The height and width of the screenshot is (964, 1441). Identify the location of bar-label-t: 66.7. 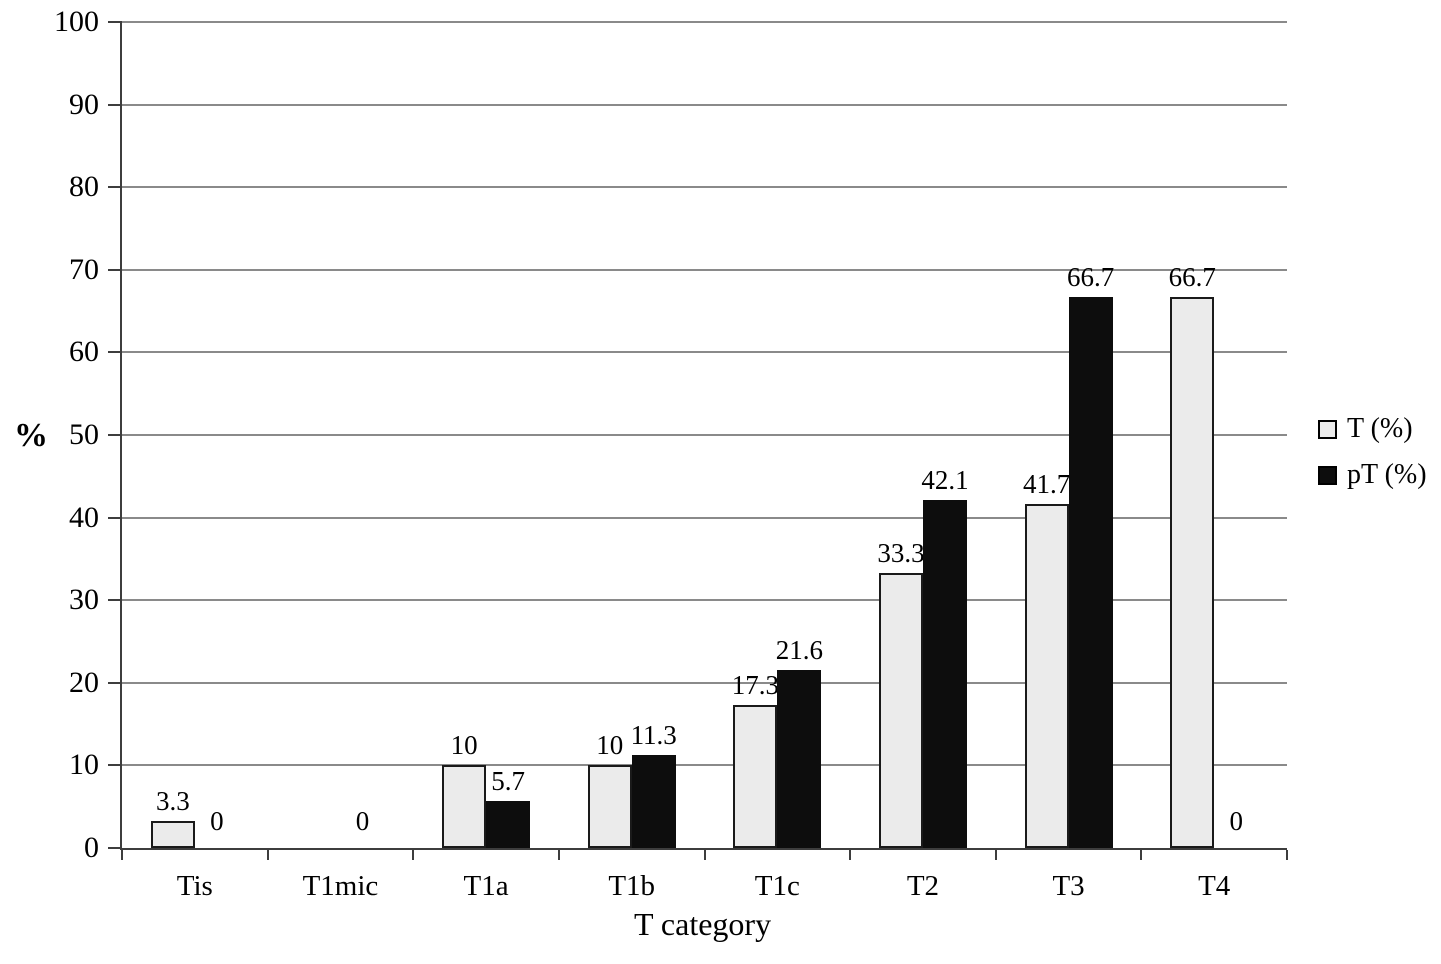
(1192, 277).